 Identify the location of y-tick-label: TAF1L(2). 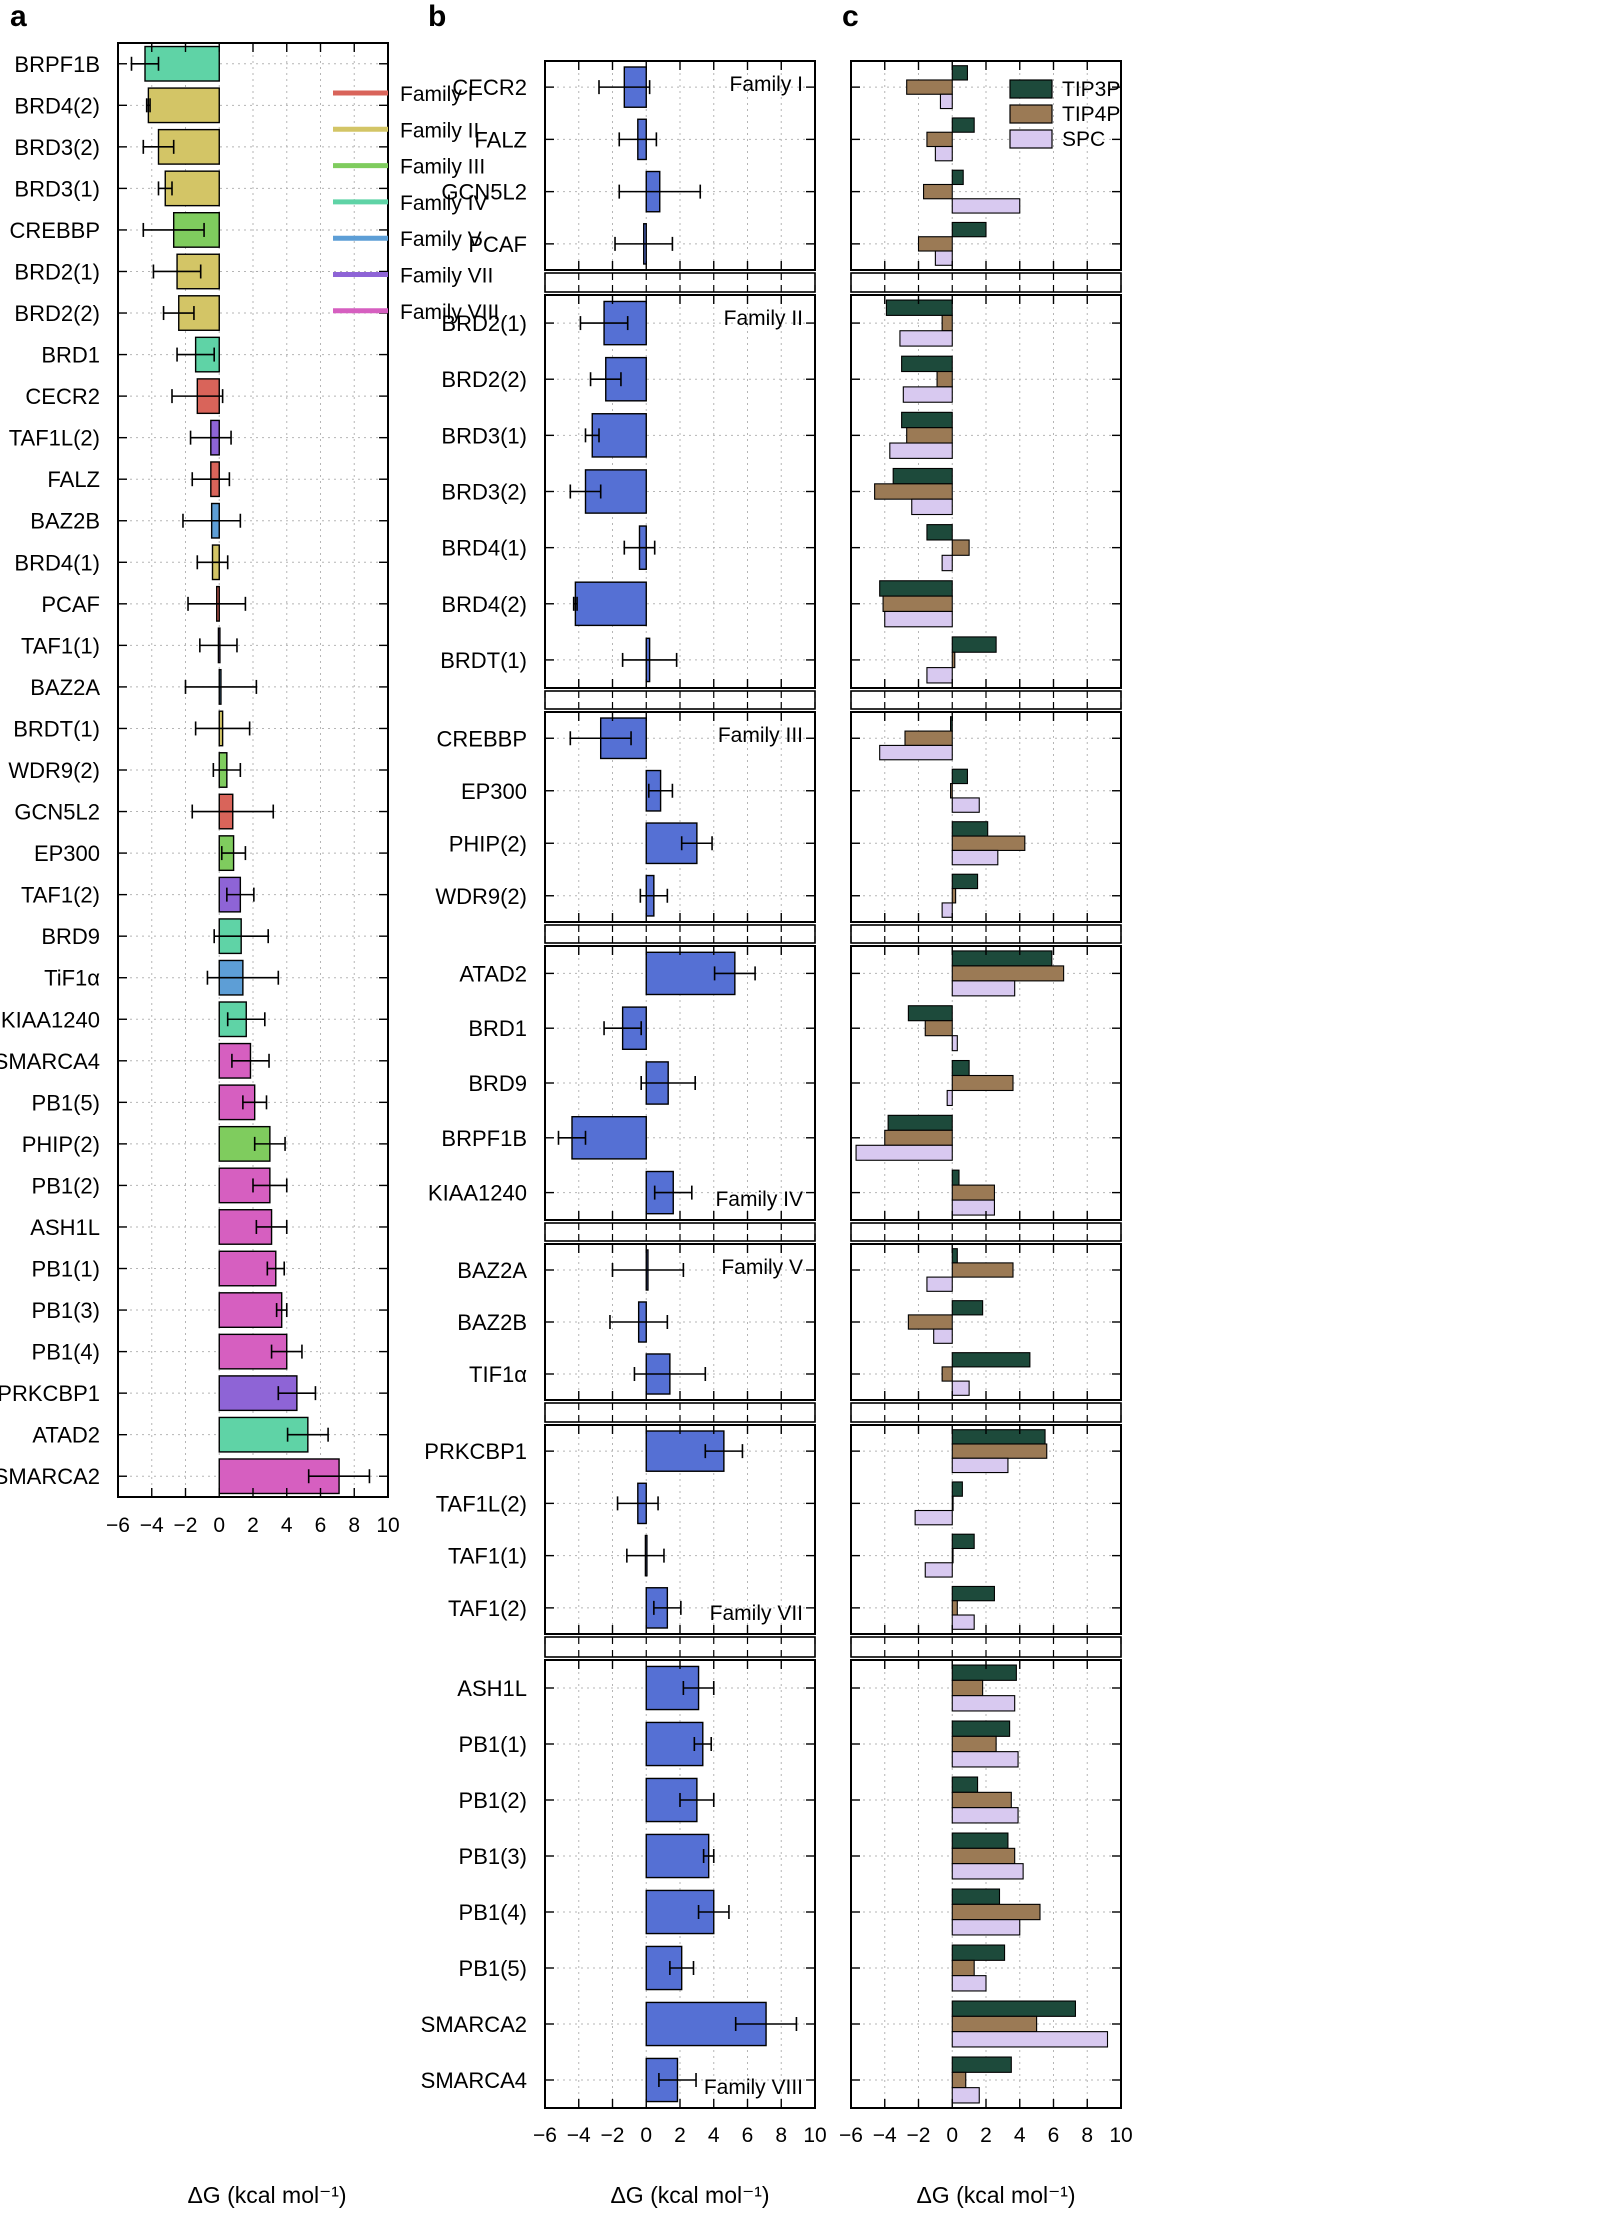
(54, 438).